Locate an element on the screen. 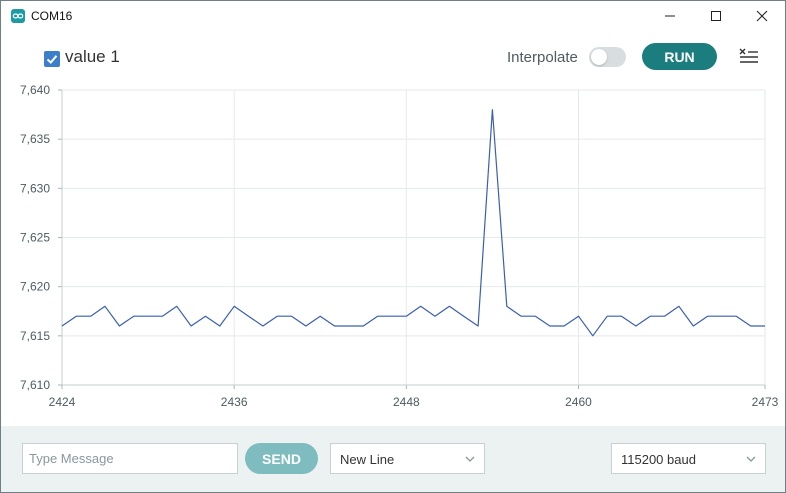 The width and height of the screenshot is (786, 493). line-ending-select: New Line is located at coordinates (407, 458).